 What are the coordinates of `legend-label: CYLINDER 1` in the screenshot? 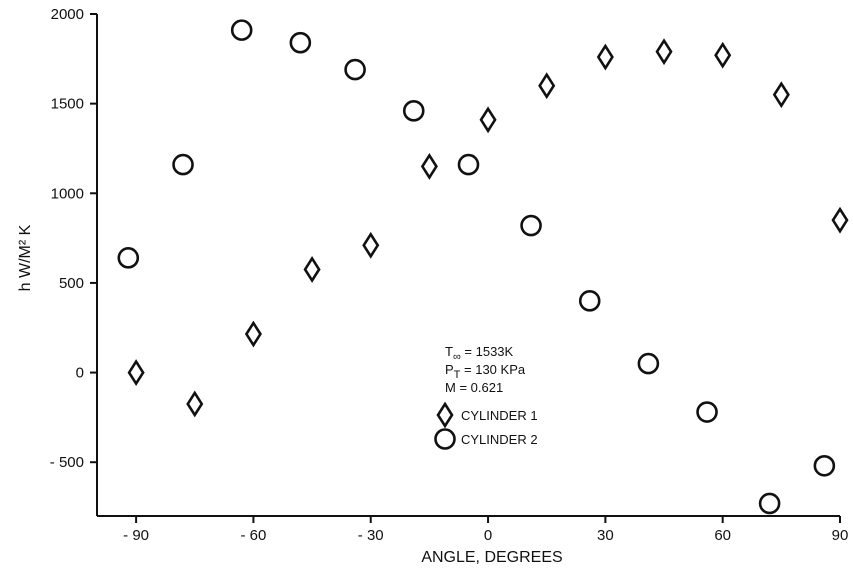 It's located at (499, 415).